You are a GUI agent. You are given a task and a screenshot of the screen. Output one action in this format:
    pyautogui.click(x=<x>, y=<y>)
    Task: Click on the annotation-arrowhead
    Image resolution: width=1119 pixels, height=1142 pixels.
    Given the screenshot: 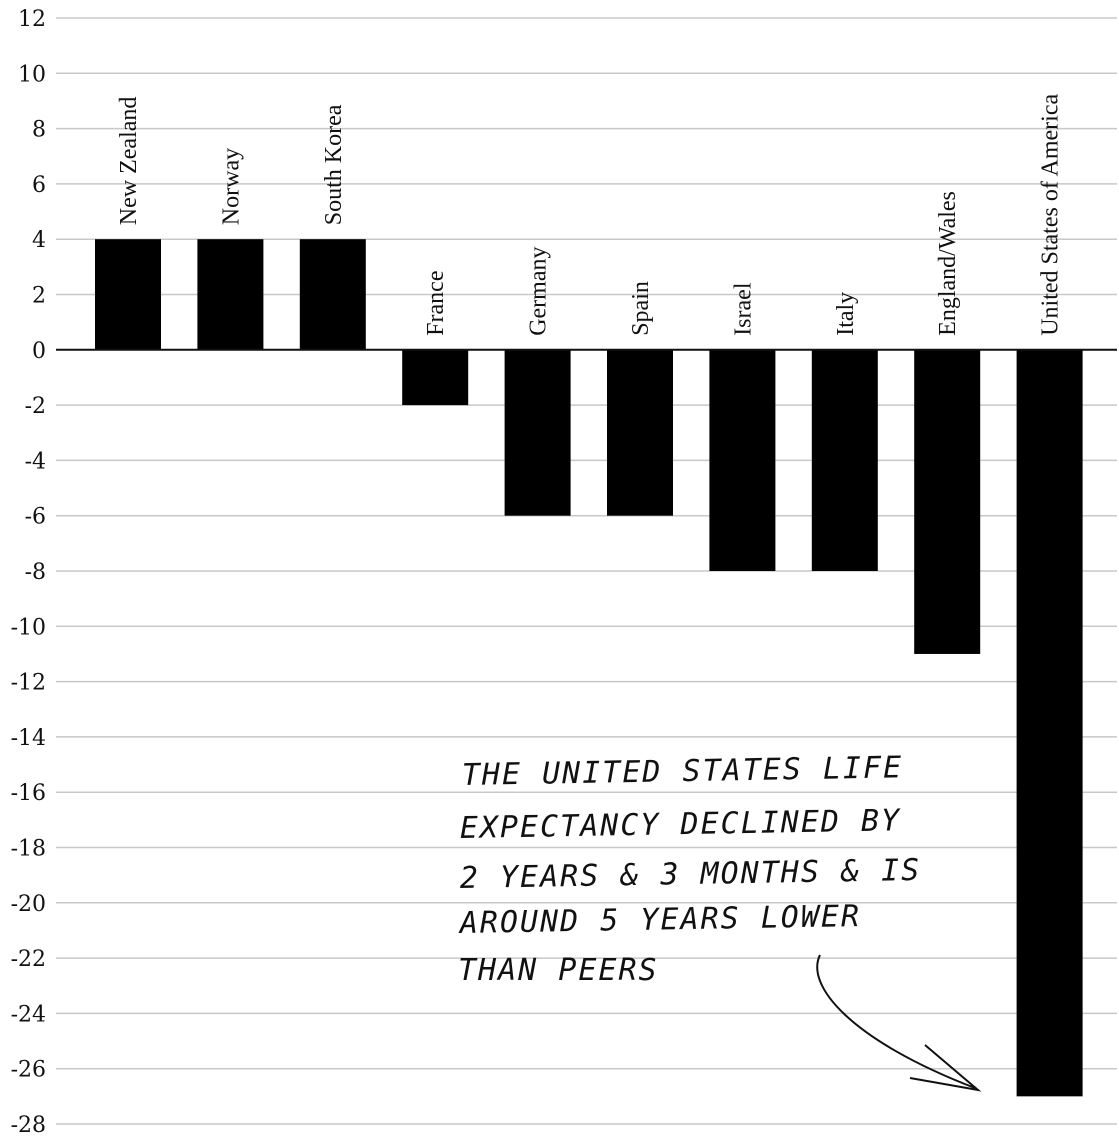 What is the action you would take?
    pyautogui.click(x=945, y=1068)
    